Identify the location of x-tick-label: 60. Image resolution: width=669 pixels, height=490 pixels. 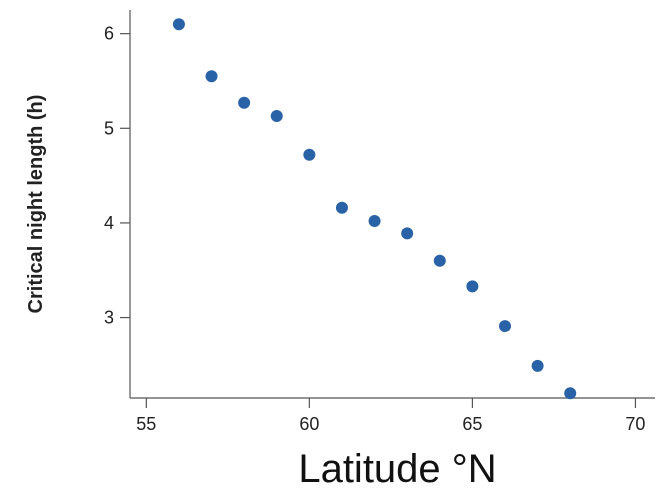
(309, 424).